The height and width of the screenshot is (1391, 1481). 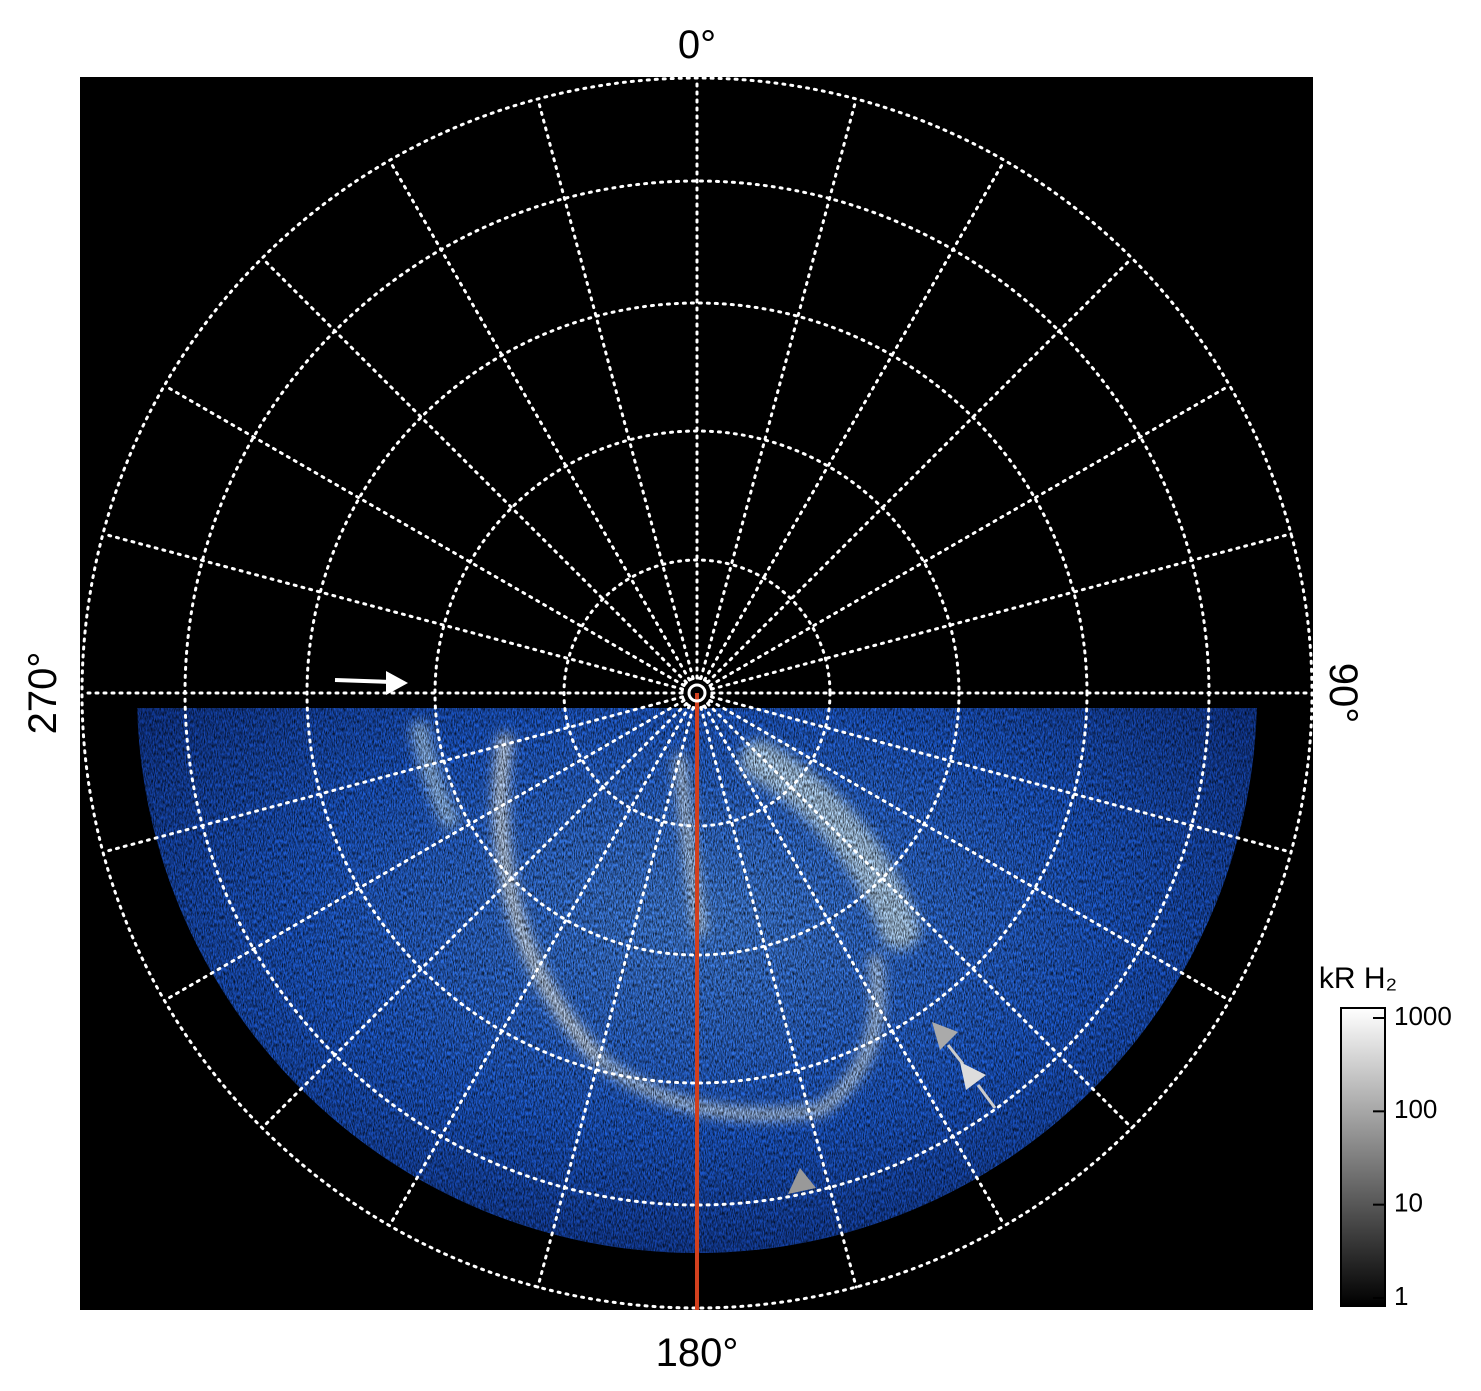 I want to click on angle-label: 90°, so click(x=1343, y=693).